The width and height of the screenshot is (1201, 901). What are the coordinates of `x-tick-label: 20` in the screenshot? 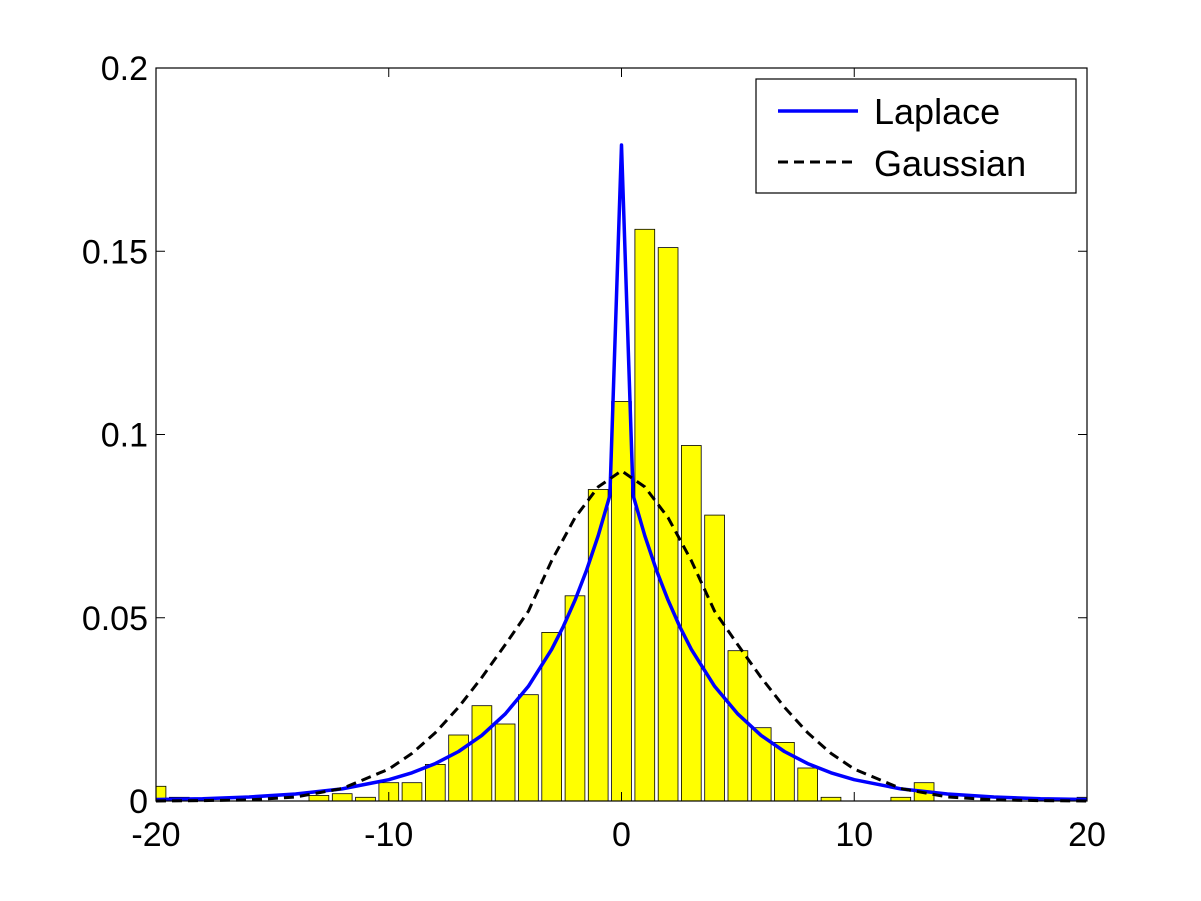 It's located at (1087, 835).